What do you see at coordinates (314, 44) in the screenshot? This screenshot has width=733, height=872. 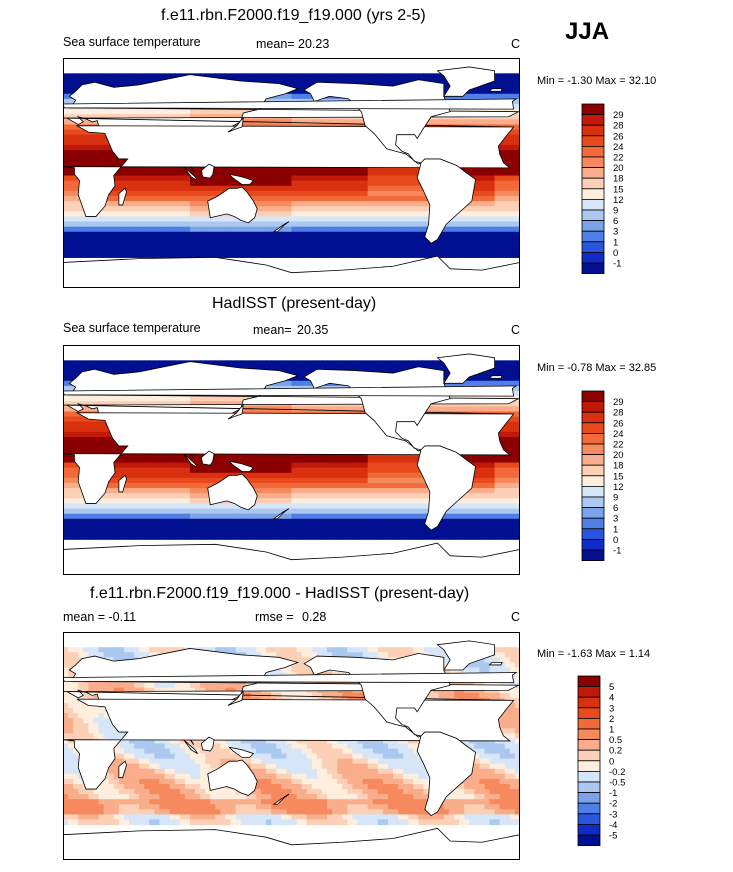 I see `panel1-mean-value: 20.23` at bounding box center [314, 44].